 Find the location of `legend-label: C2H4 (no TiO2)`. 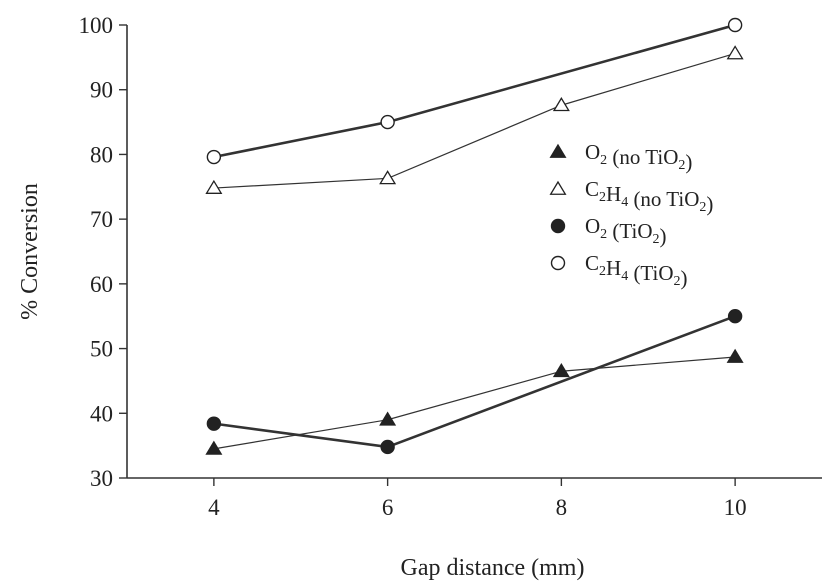

legend-label: C2H4 (no TiO2) is located at coordinates (649, 196).